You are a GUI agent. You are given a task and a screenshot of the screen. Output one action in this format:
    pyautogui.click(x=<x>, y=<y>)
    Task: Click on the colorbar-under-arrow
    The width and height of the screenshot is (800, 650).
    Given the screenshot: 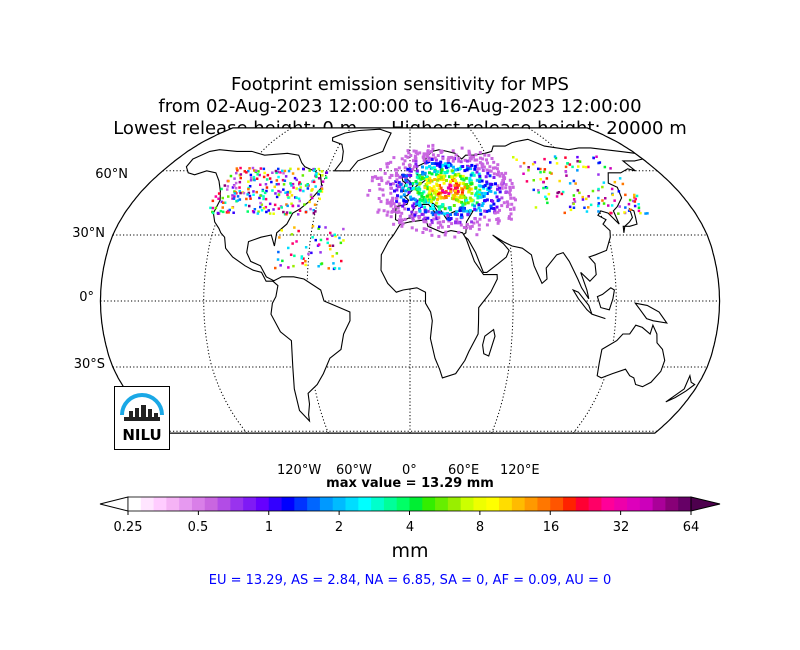 What is the action you would take?
    pyautogui.click(x=114, y=504)
    